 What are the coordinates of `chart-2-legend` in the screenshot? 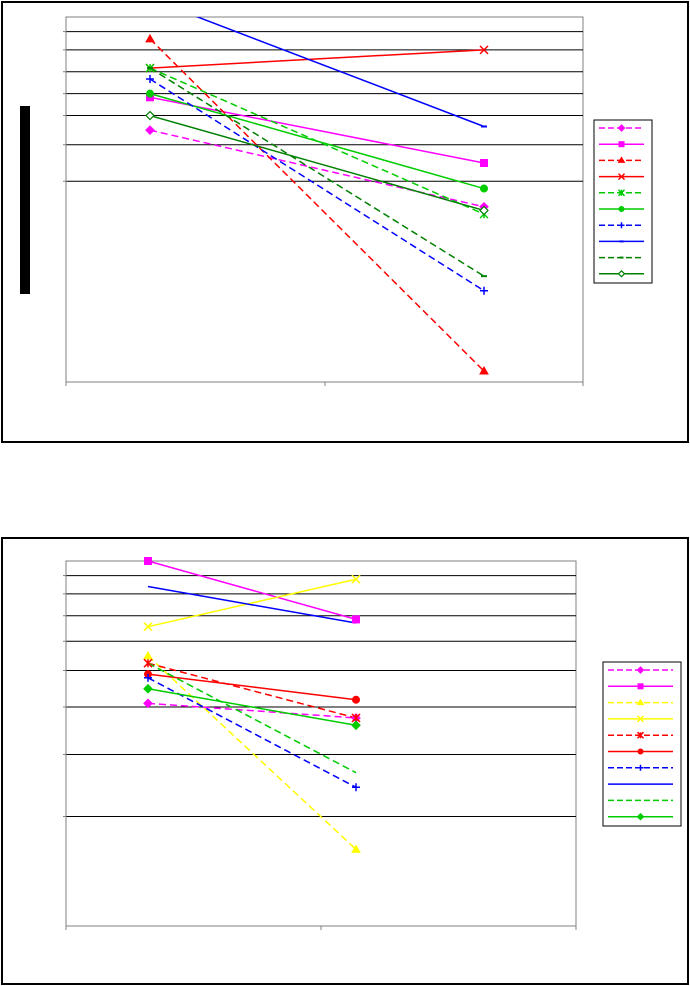 It's located at (642, 744).